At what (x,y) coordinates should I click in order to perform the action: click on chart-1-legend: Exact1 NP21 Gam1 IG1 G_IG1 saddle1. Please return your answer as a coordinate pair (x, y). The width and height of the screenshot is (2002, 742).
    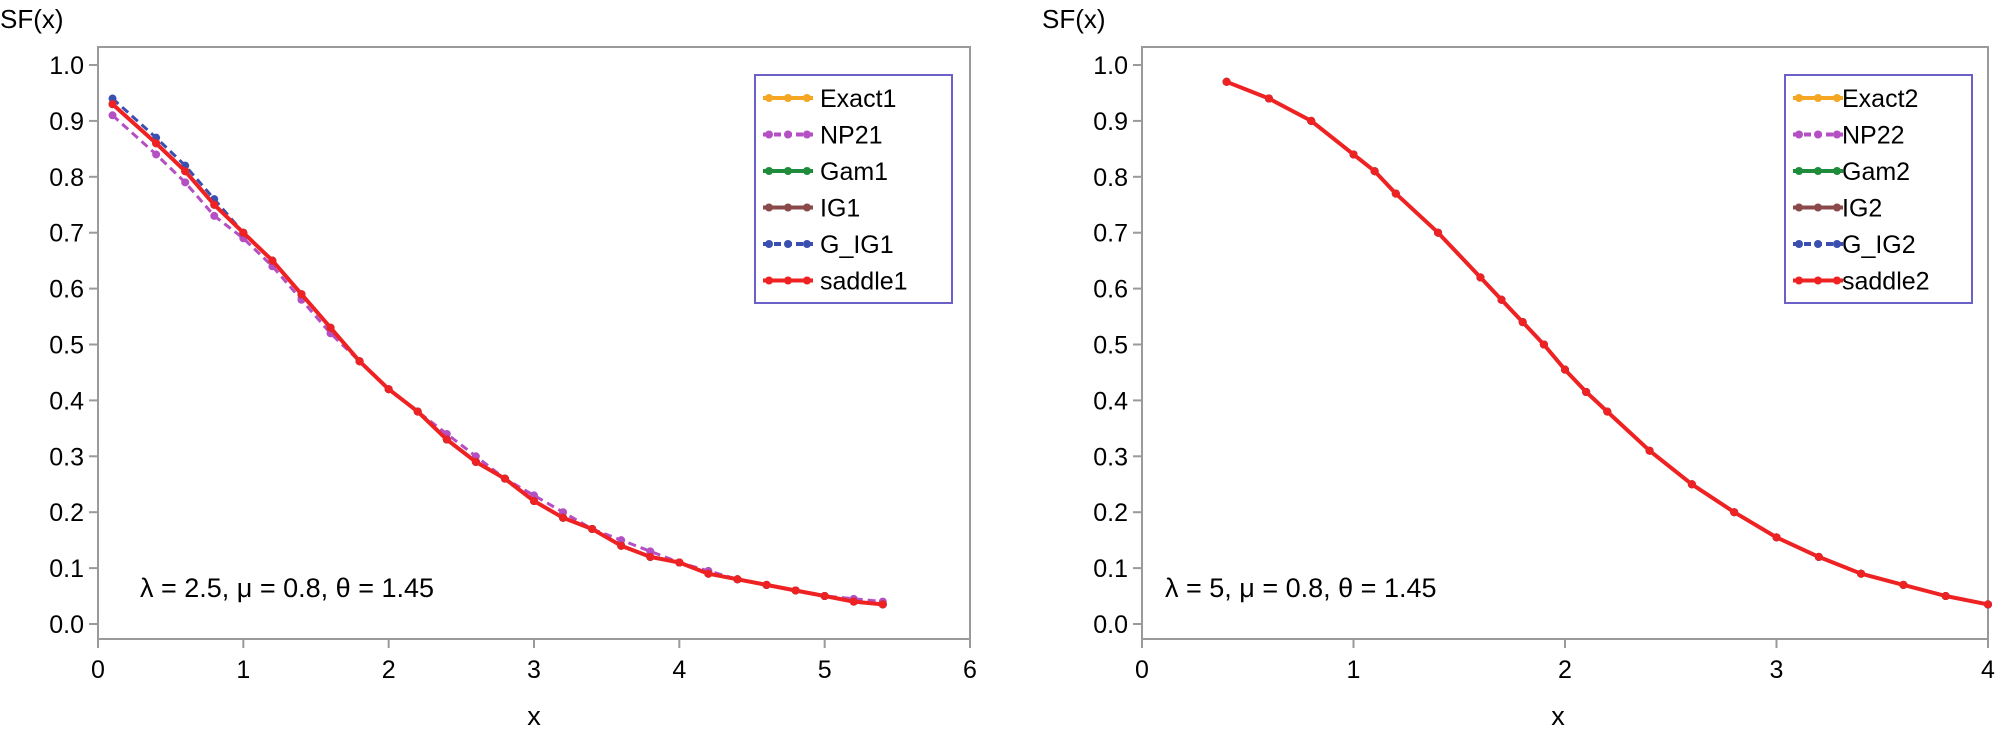
    Looking at the image, I should click on (853, 189).